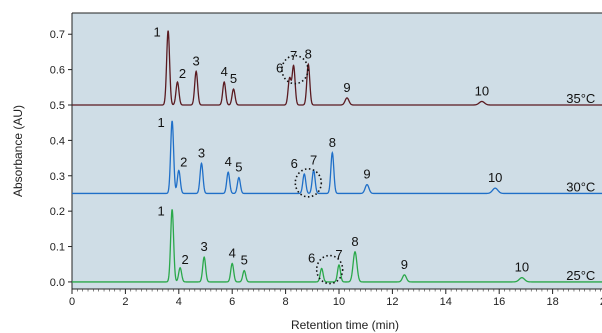  Describe the element at coordinates (580, 98) in the screenshot. I see `series-temperature-label: 35°C` at that location.